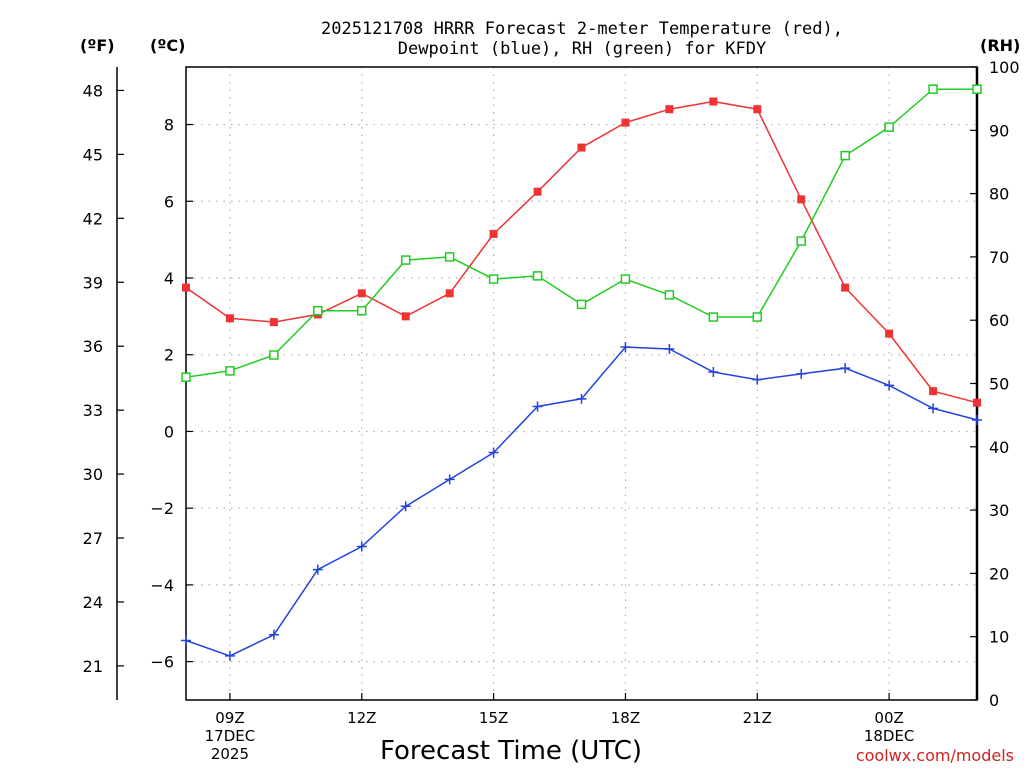 The image size is (1024, 768). What do you see at coordinates (757, 718) in the screenshot?
I see `x-tick-label: 21Z` at bounding box center [757, 718].